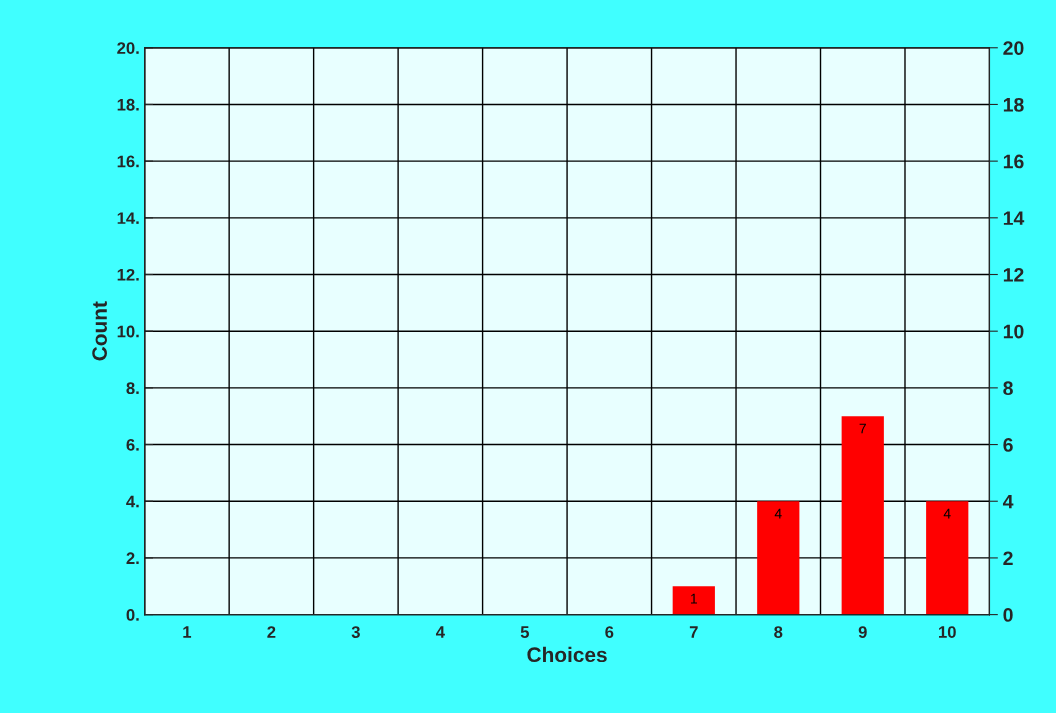 The width and height of the screenshot is (1056, 713). What do you see at coordinates (132, 501) in the screenshot?
I see `y-tick-label: 4.` at bounding box center [132, 501].